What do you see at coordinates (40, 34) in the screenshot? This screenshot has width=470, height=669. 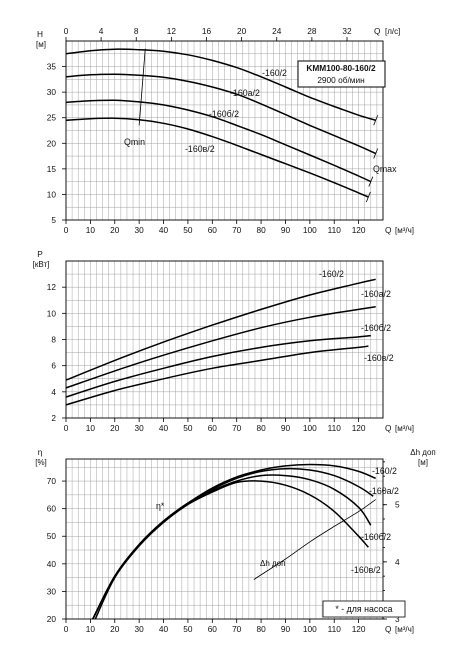 I see `y-axis-label: H` at bounding box center [40, 34].